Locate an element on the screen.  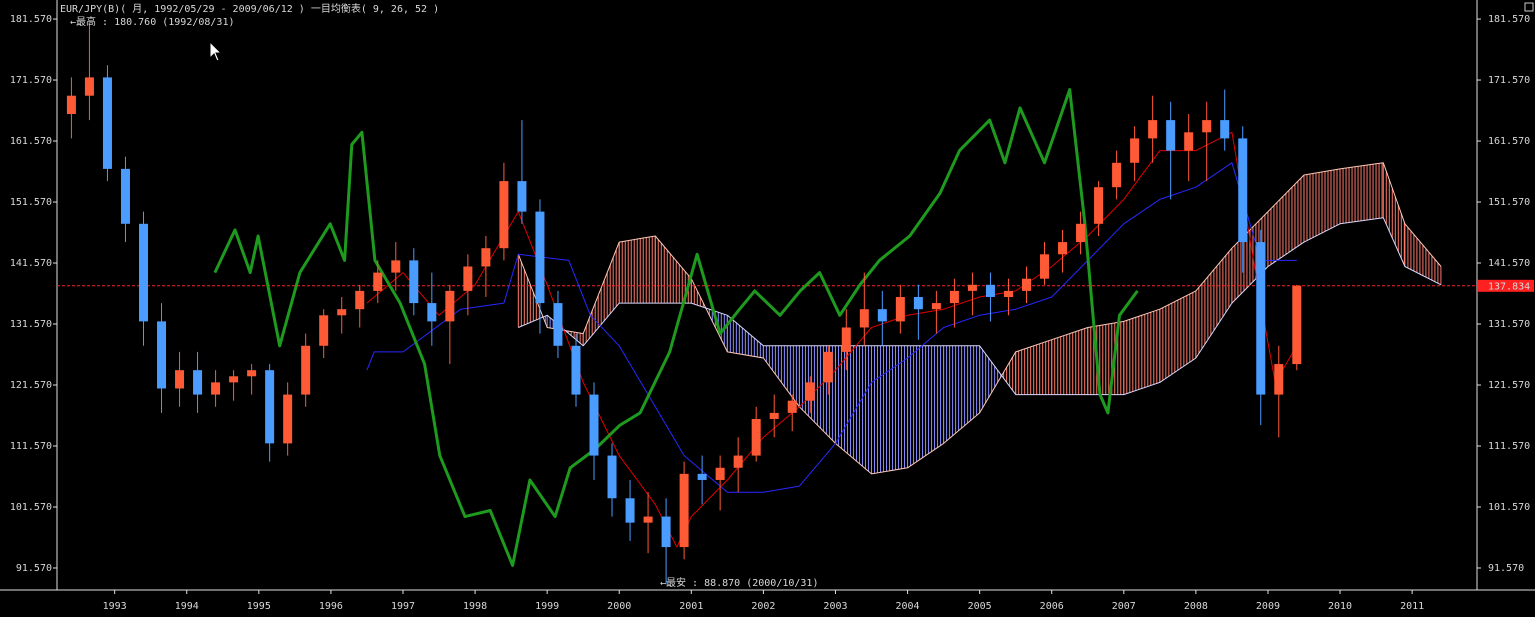
corner-button is located at coordinates (1529, 7).